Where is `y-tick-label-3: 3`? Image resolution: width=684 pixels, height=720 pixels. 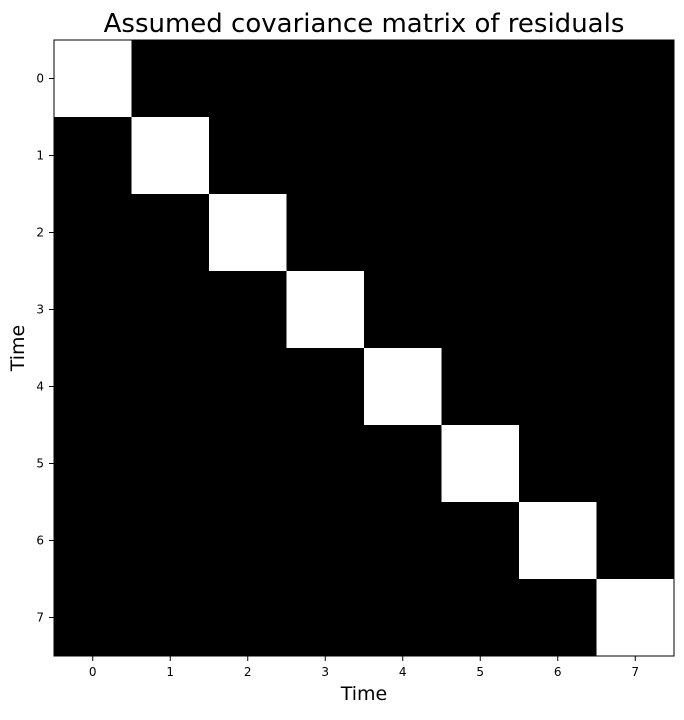
y-tick-label-3: 3 is located at coordinates (40, 310).